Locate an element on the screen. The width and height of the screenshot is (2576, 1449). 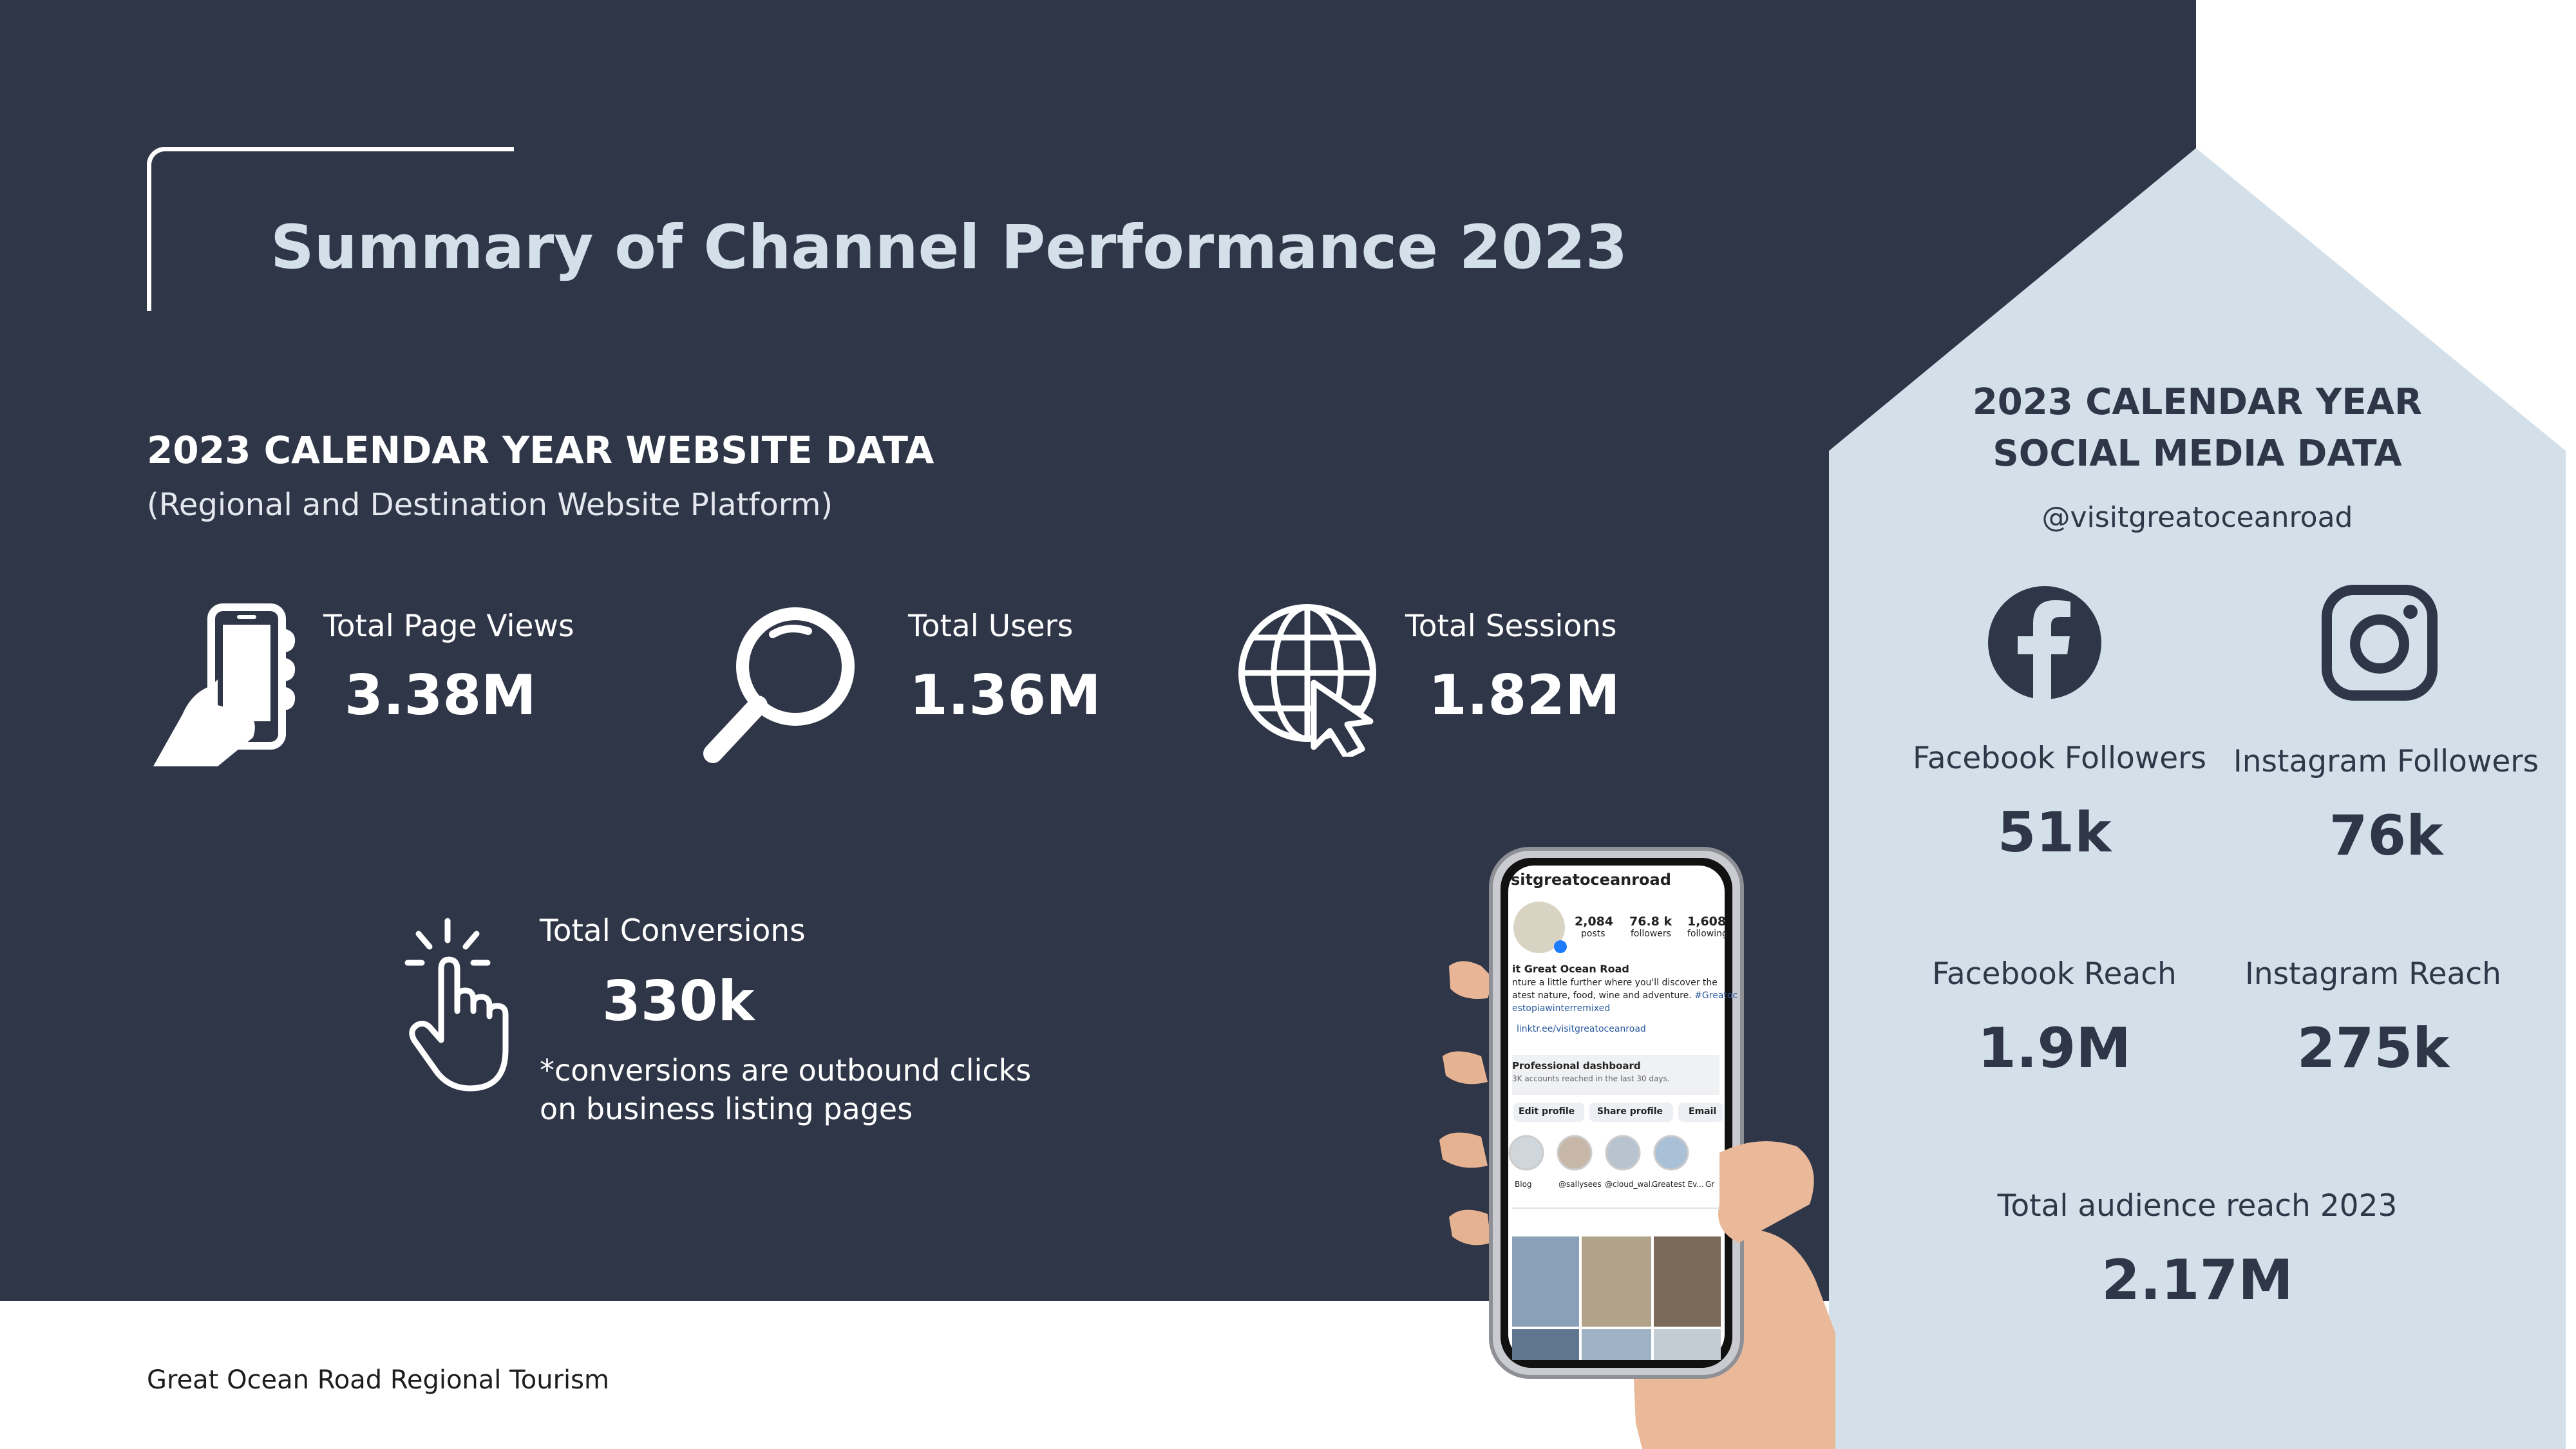
facebook-reach-value: 1.9M is located at coordinates (2054, 1048).